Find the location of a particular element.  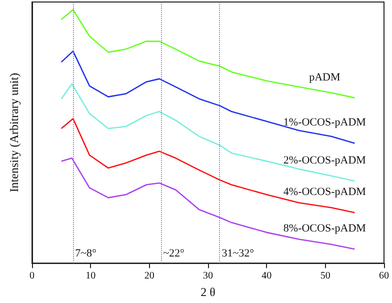

x-tick-label: 10 is located at coordinates (91, 276).